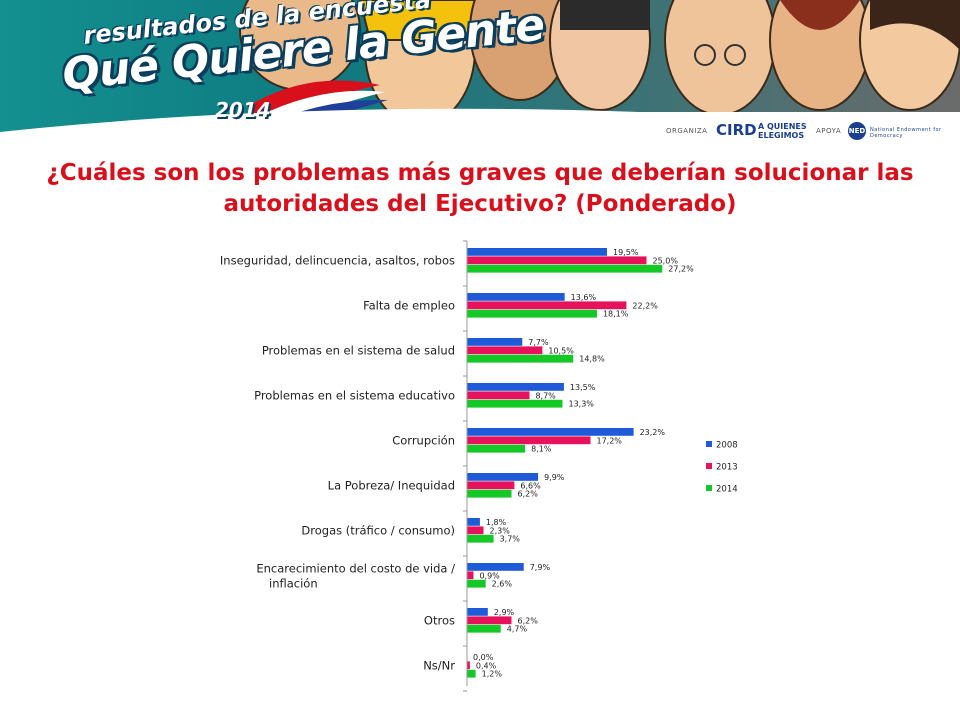 The image size is (960, 720). Describe the element at coordinates (736, 130) in the screenshot. I see `cird-logo: CIRD` at that location.